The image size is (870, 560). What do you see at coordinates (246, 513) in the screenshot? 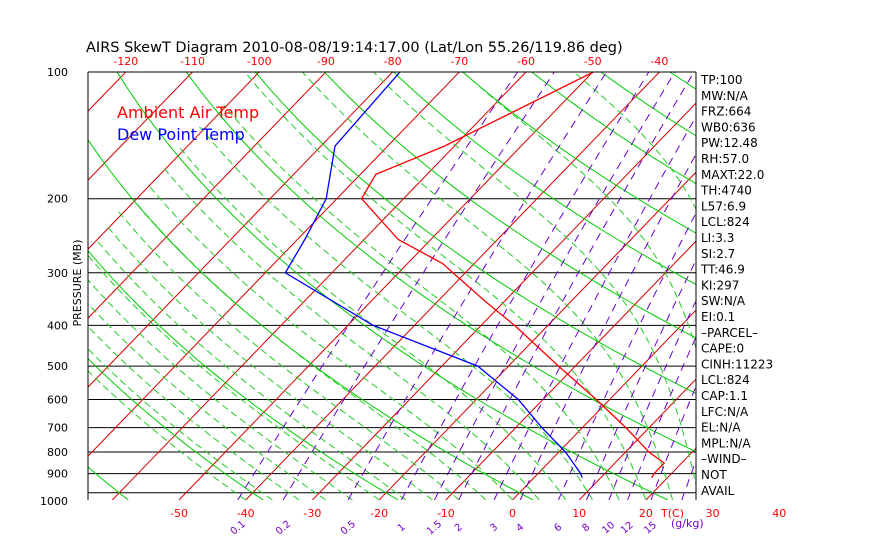
I see `bottom-temp-tick-label: -40` at bounding box center [246, 513].